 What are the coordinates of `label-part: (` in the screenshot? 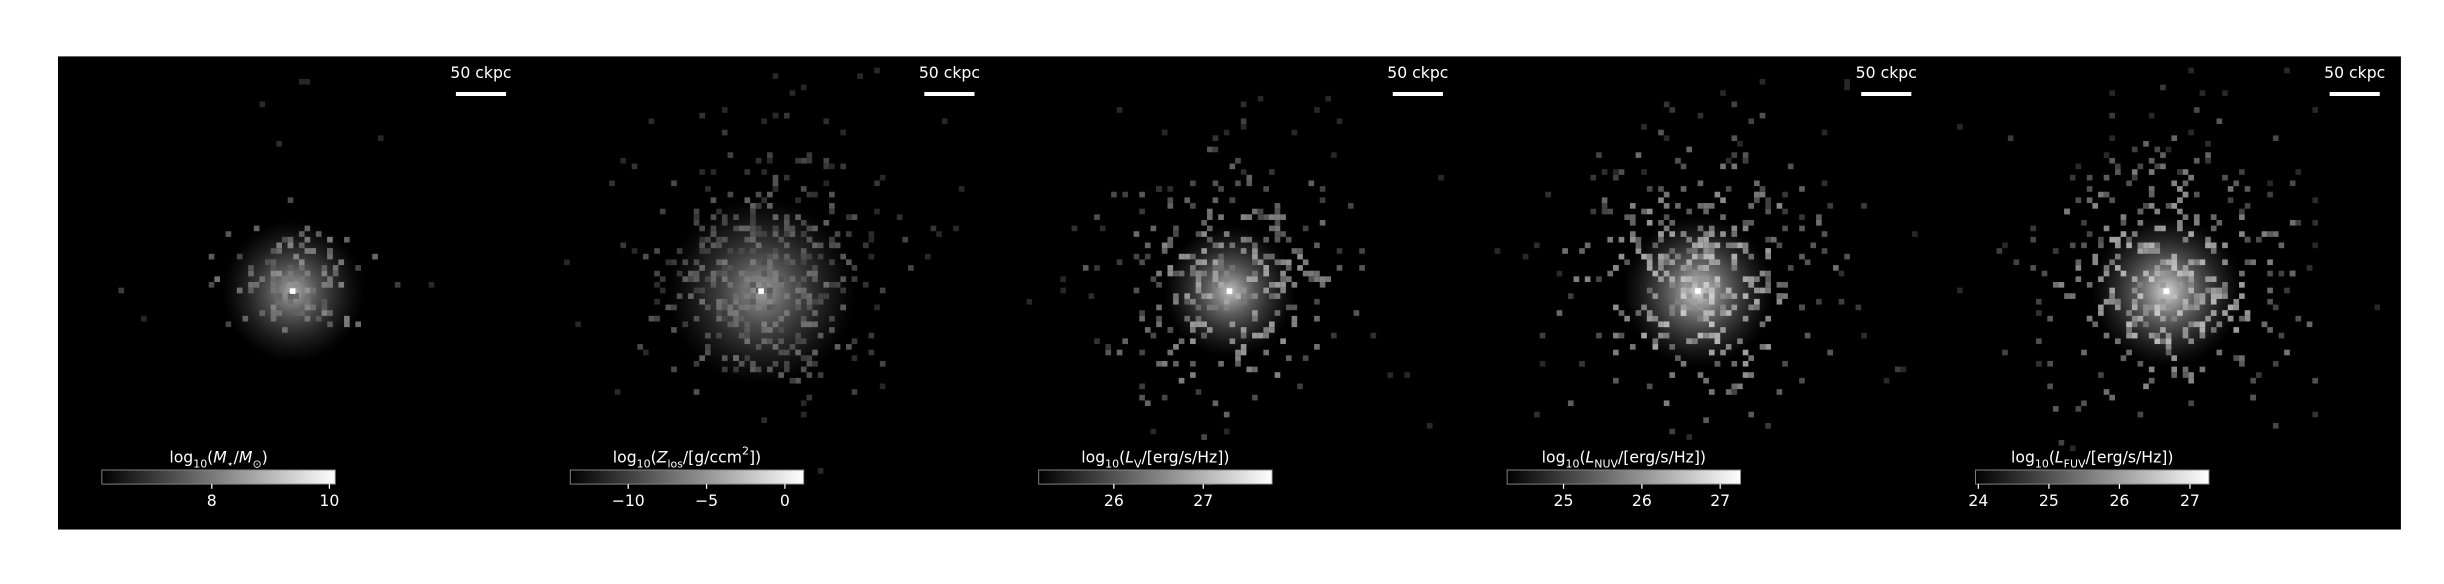 It's located at (654, 456).